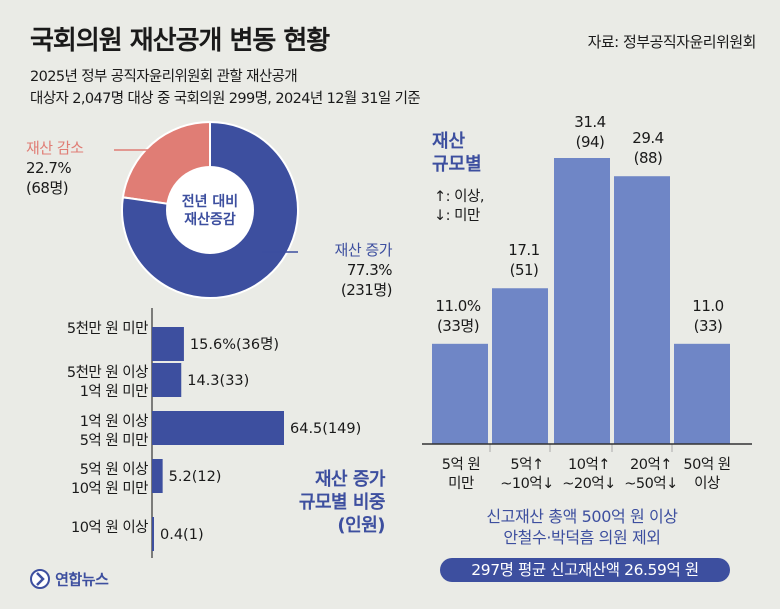 Image resolution: width=780 pixels, height=609 pixels. I want to click on vbar-category-2-line-1: 5억↑, so click(527, 465).